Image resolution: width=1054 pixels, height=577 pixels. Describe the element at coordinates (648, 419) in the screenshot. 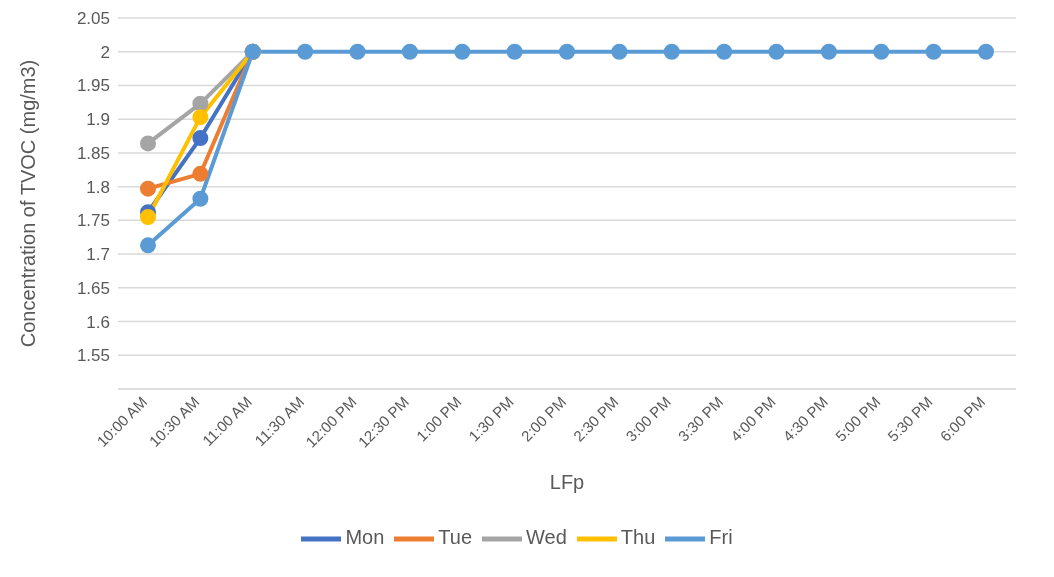

I see `x-tick-label: 3:00 PM` at that location.